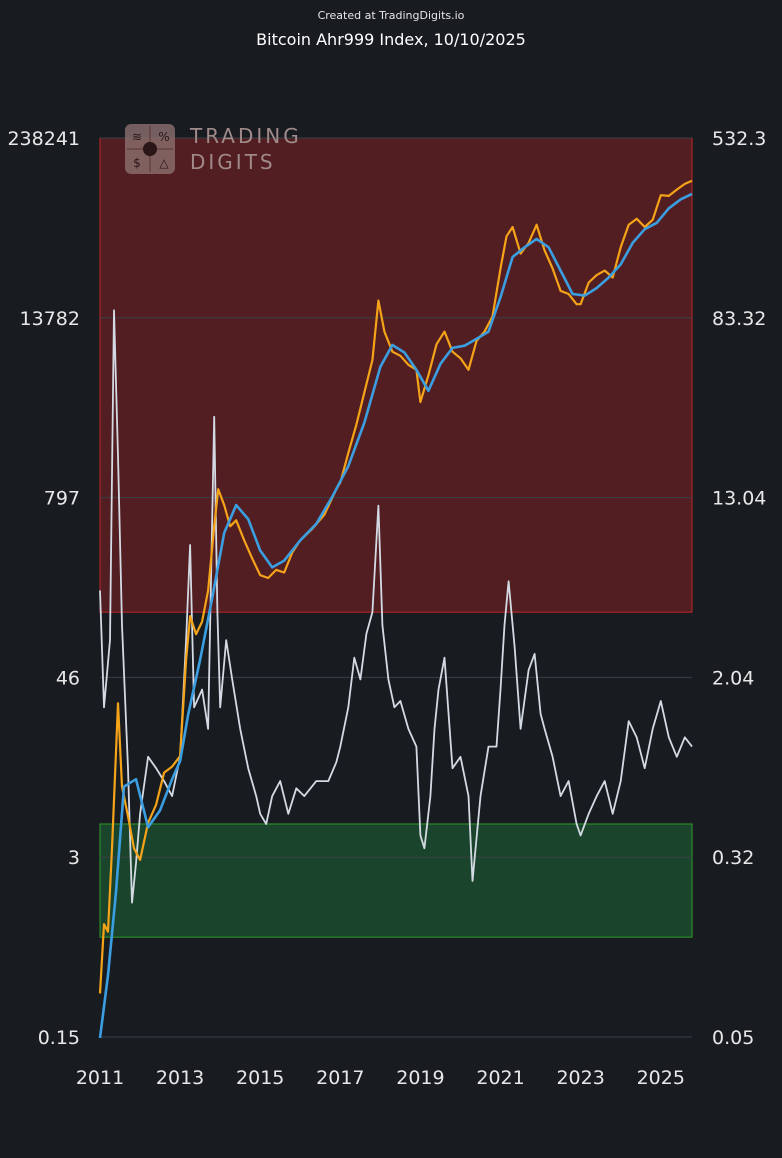 The width and height of the screenshot is (782, 1158). What do you see at coordinates (340, 1078) in the screenshot?
I see `x-tick-label: 2017` at bounding box center [340, 1078].